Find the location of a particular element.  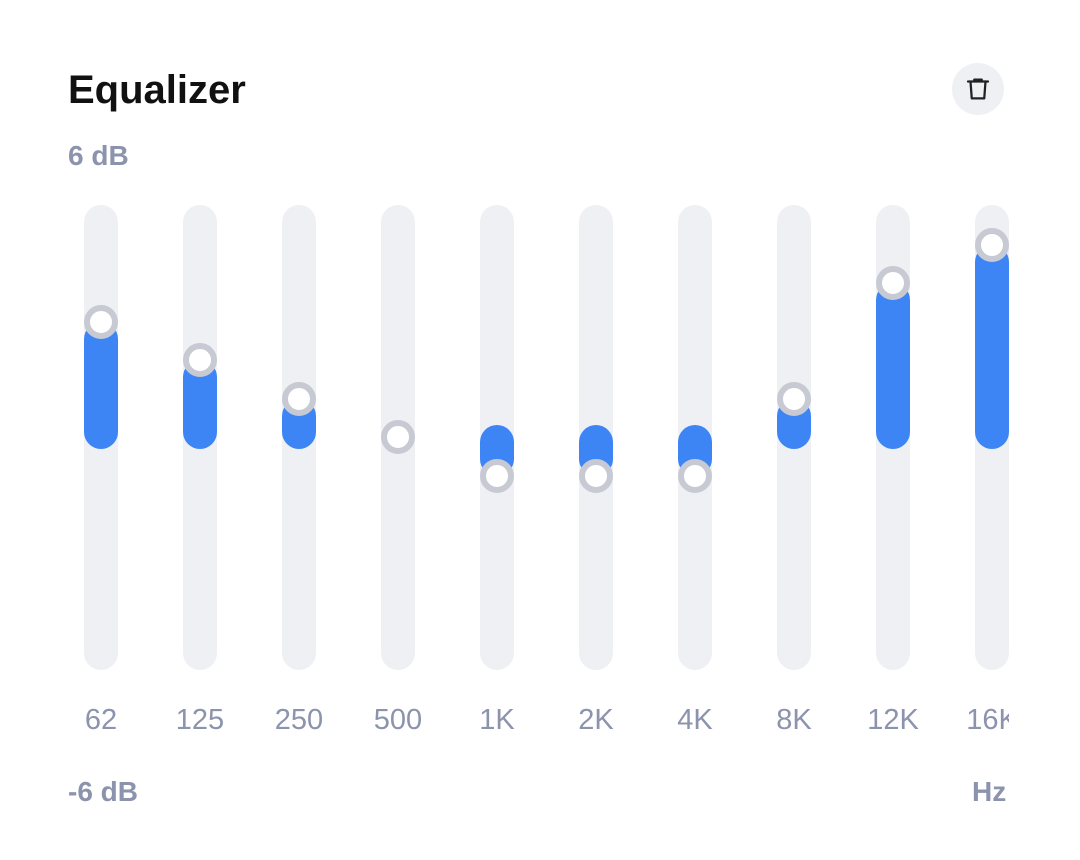

eq-band-12k: 12K is located at coordinates (893, 380).